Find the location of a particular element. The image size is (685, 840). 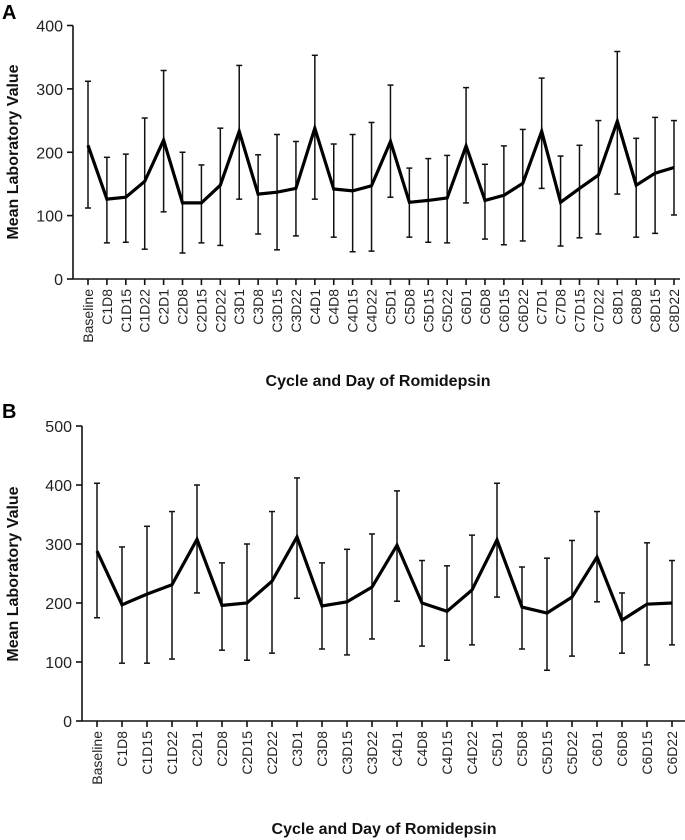

x-axis-title-a: Cycle and Day of Romidepsin is located at coordinates (378, 381).